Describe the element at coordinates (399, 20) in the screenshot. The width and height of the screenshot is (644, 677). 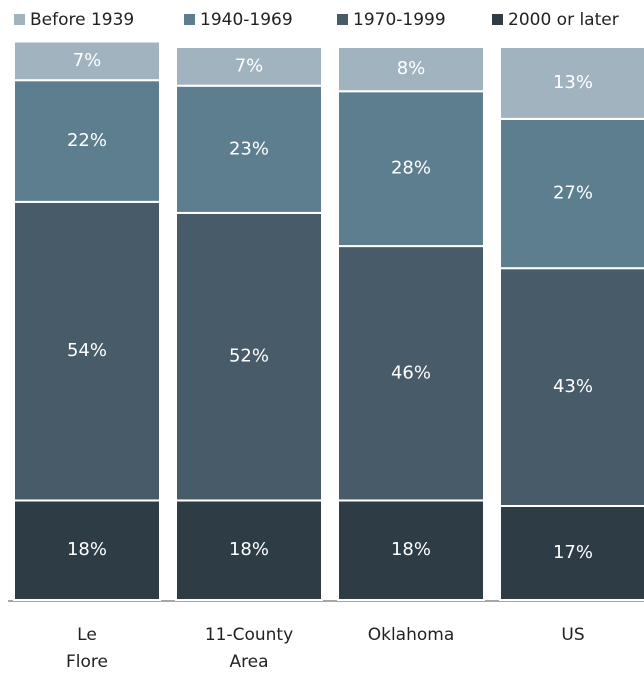
I see `legend-label: 1970-1999` at that location.